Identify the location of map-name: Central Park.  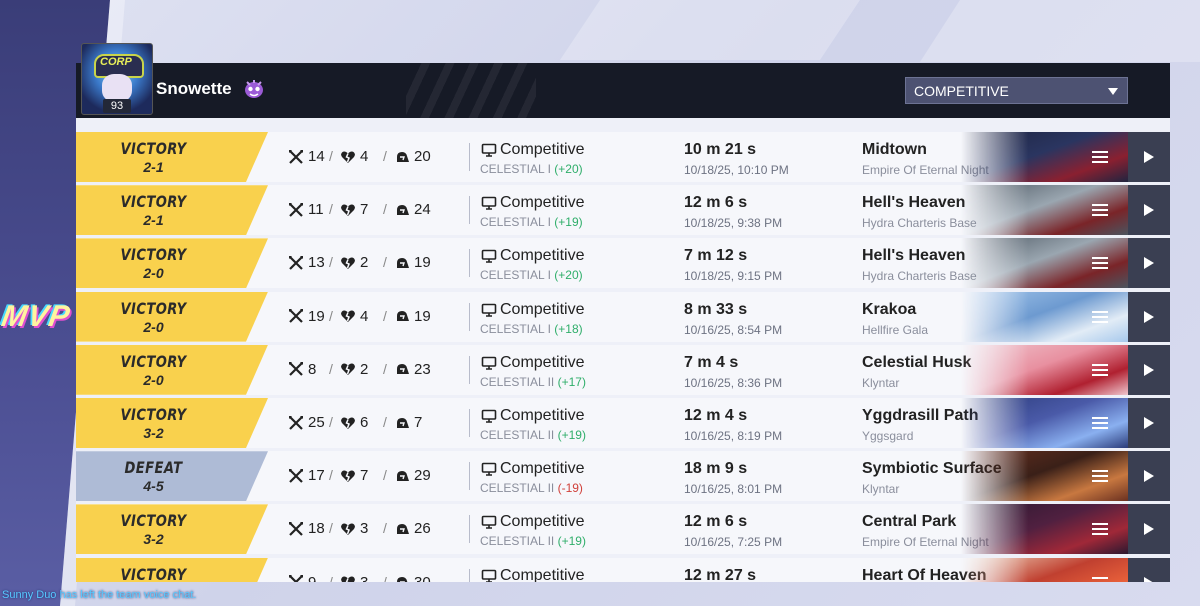
(909, 522).